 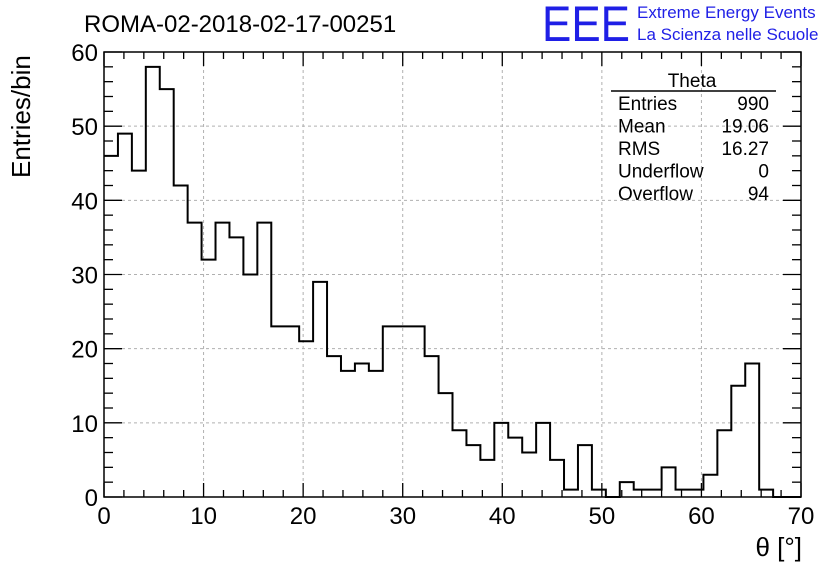 I want to click on x-tick-label: 30, so click(x=402, y=516).